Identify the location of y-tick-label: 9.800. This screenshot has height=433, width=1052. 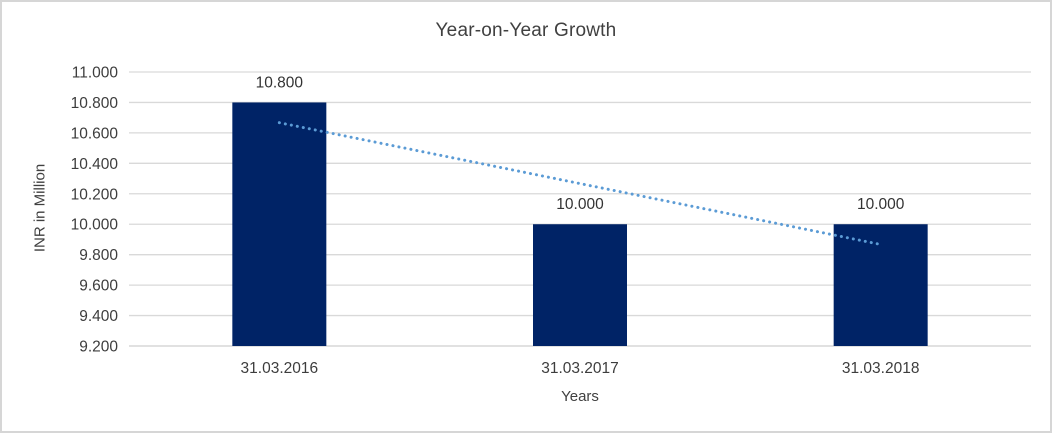
(98, 255).